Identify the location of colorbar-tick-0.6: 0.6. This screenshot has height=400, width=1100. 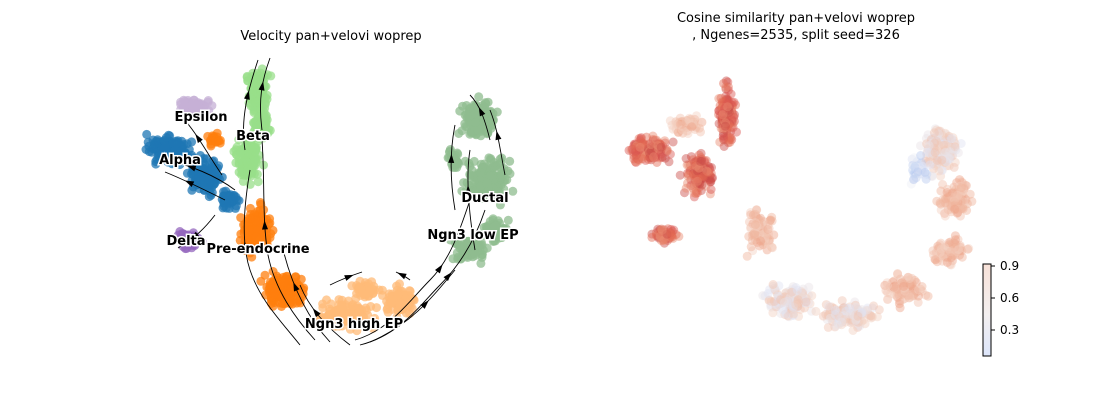
(1009, 298).